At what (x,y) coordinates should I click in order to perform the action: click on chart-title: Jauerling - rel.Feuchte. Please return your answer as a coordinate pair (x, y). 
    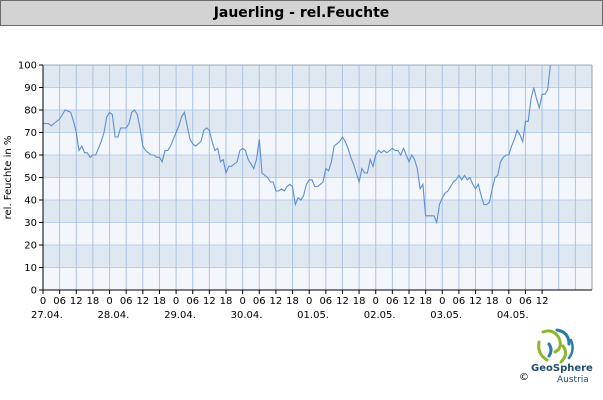
    Looking at the image, I should click on (301, 13).